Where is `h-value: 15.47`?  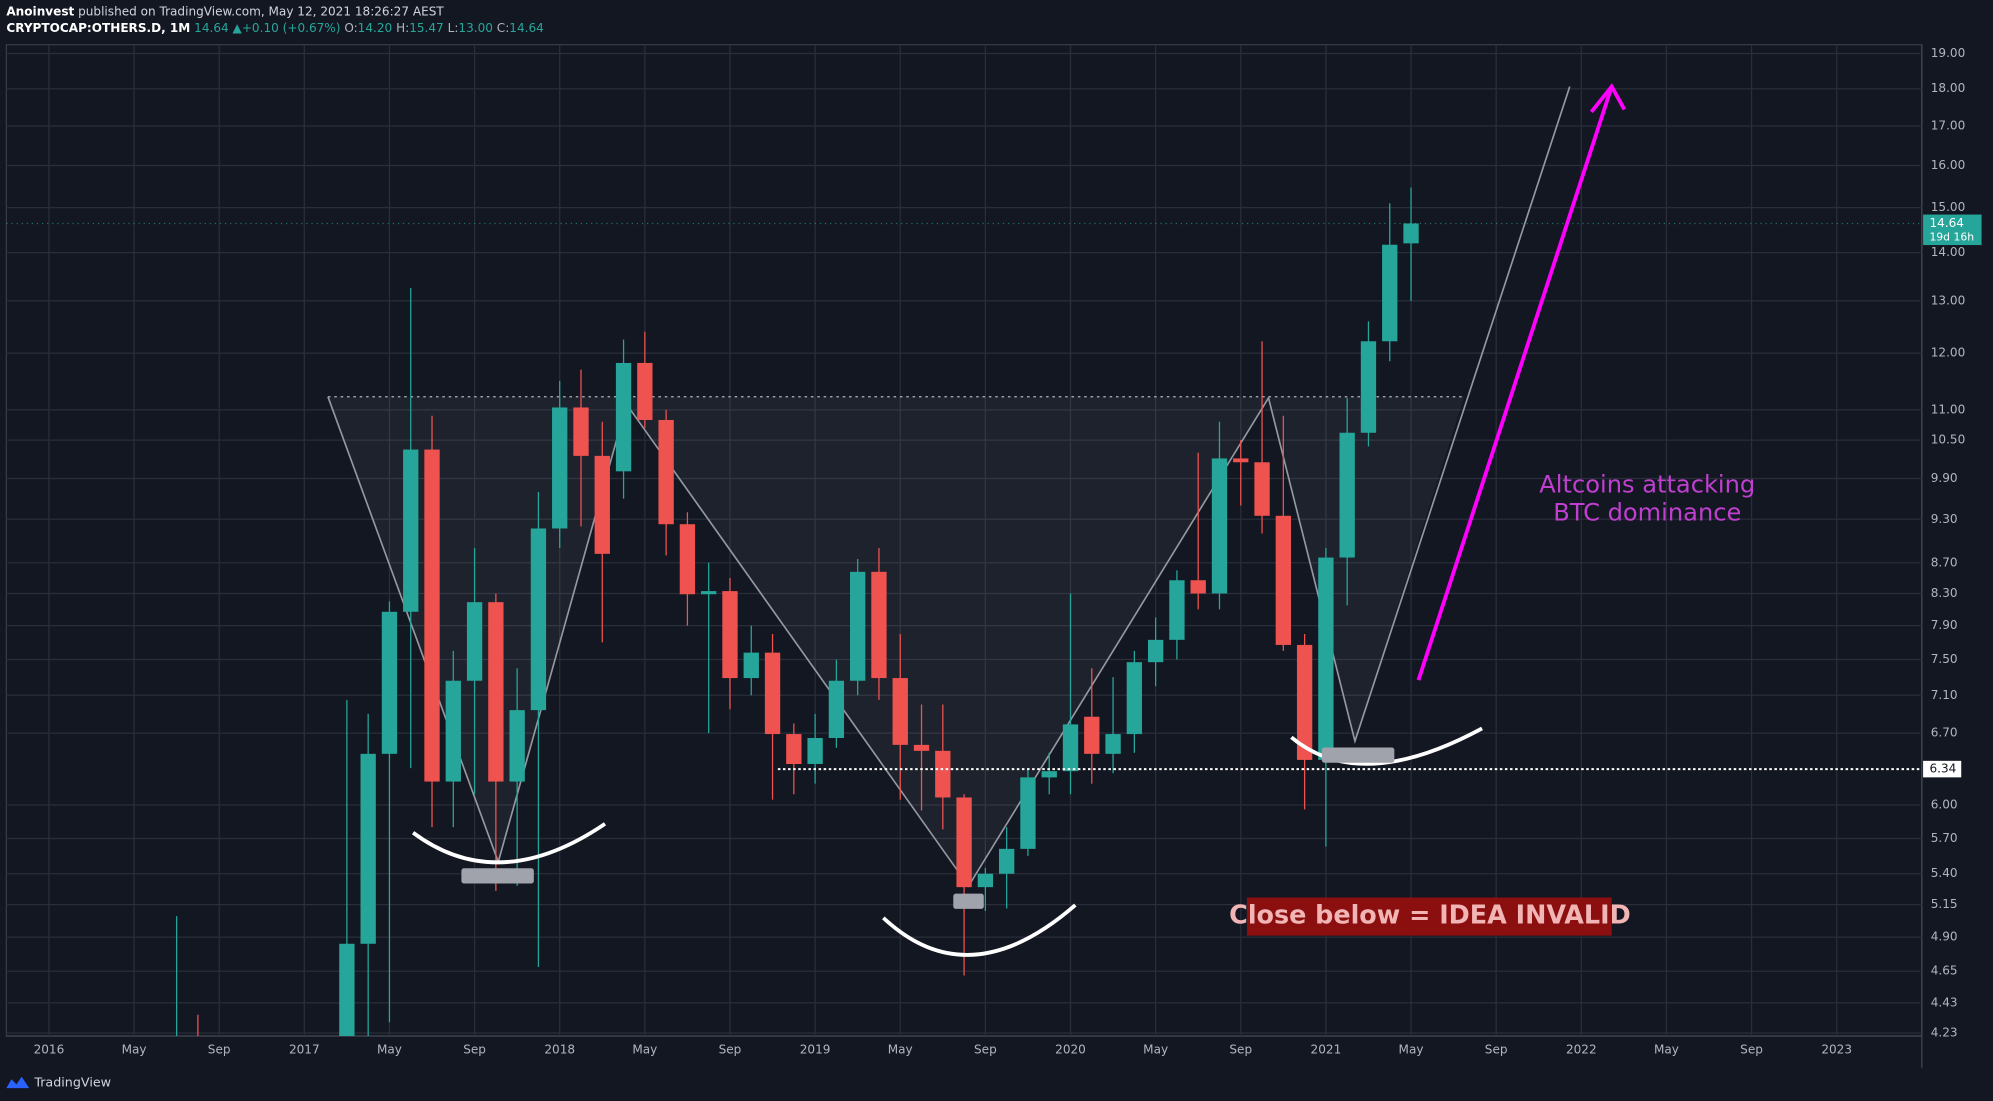
h-value: 15.47 is located at coordinates (426, 28).